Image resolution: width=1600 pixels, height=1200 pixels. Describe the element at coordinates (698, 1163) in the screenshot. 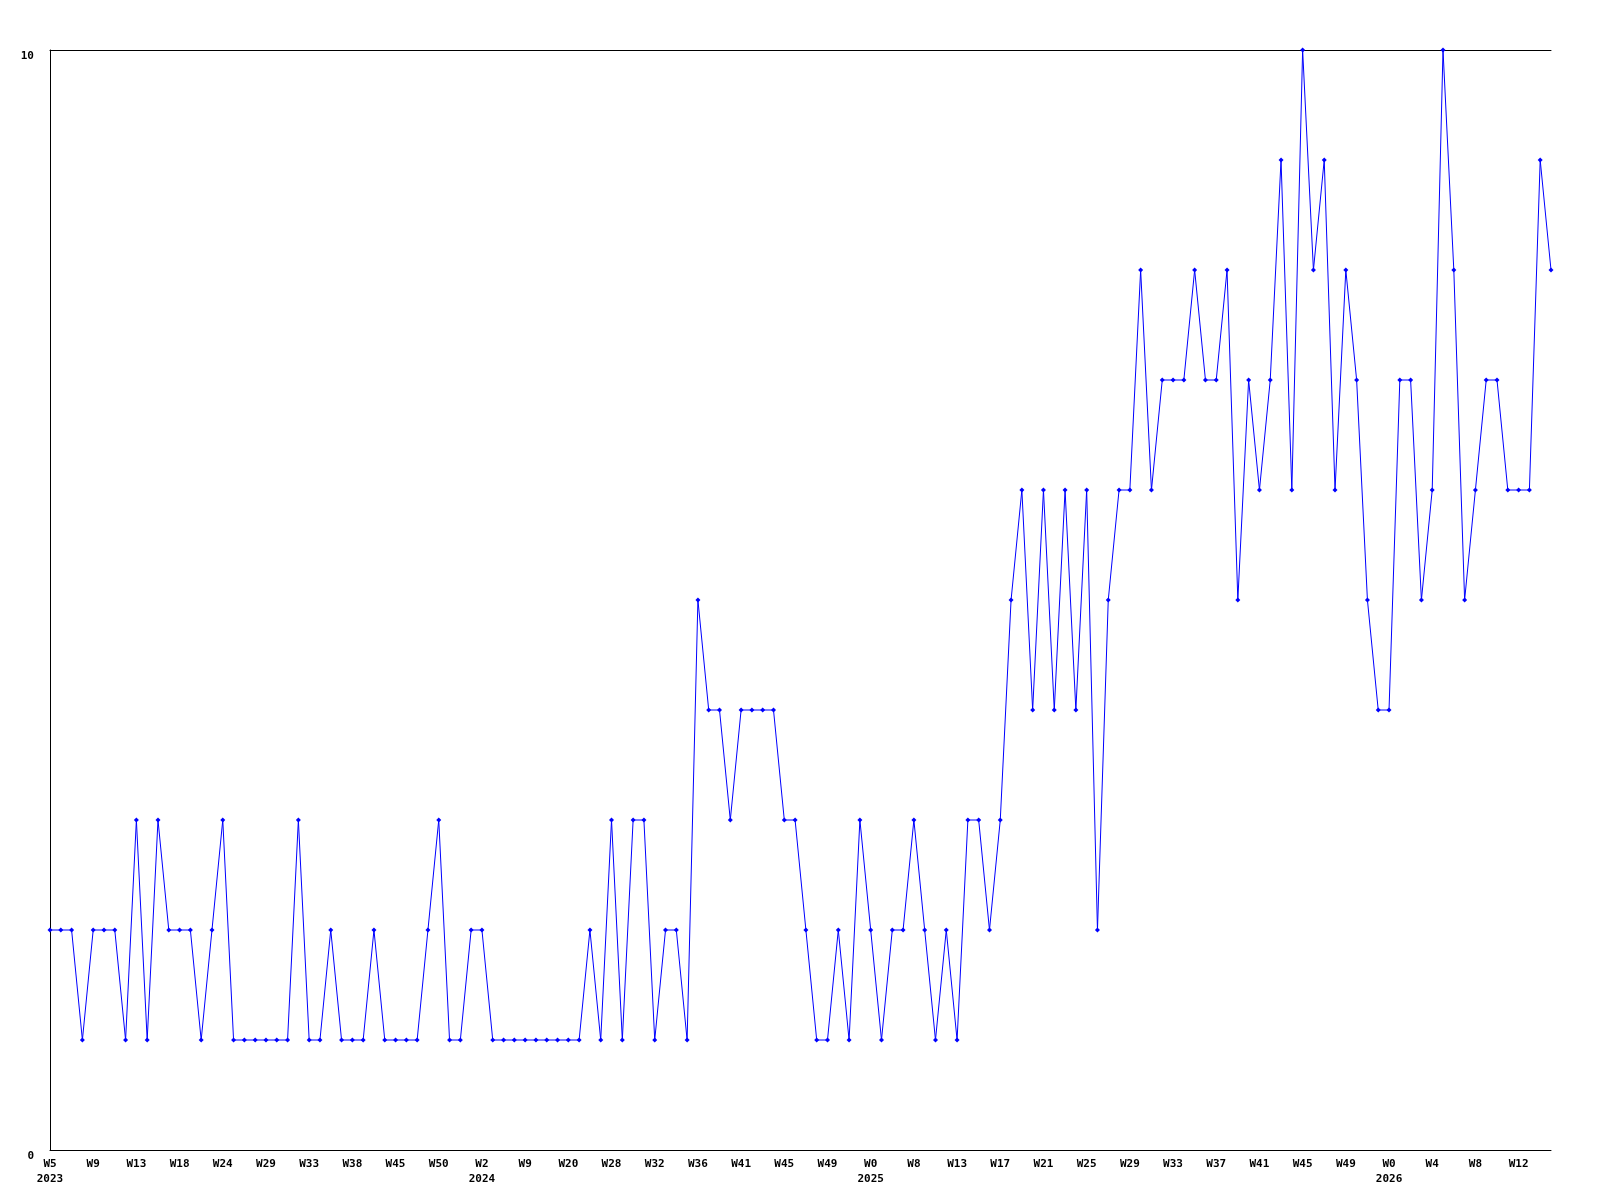

I see `x-tick-label: W36` at that location.